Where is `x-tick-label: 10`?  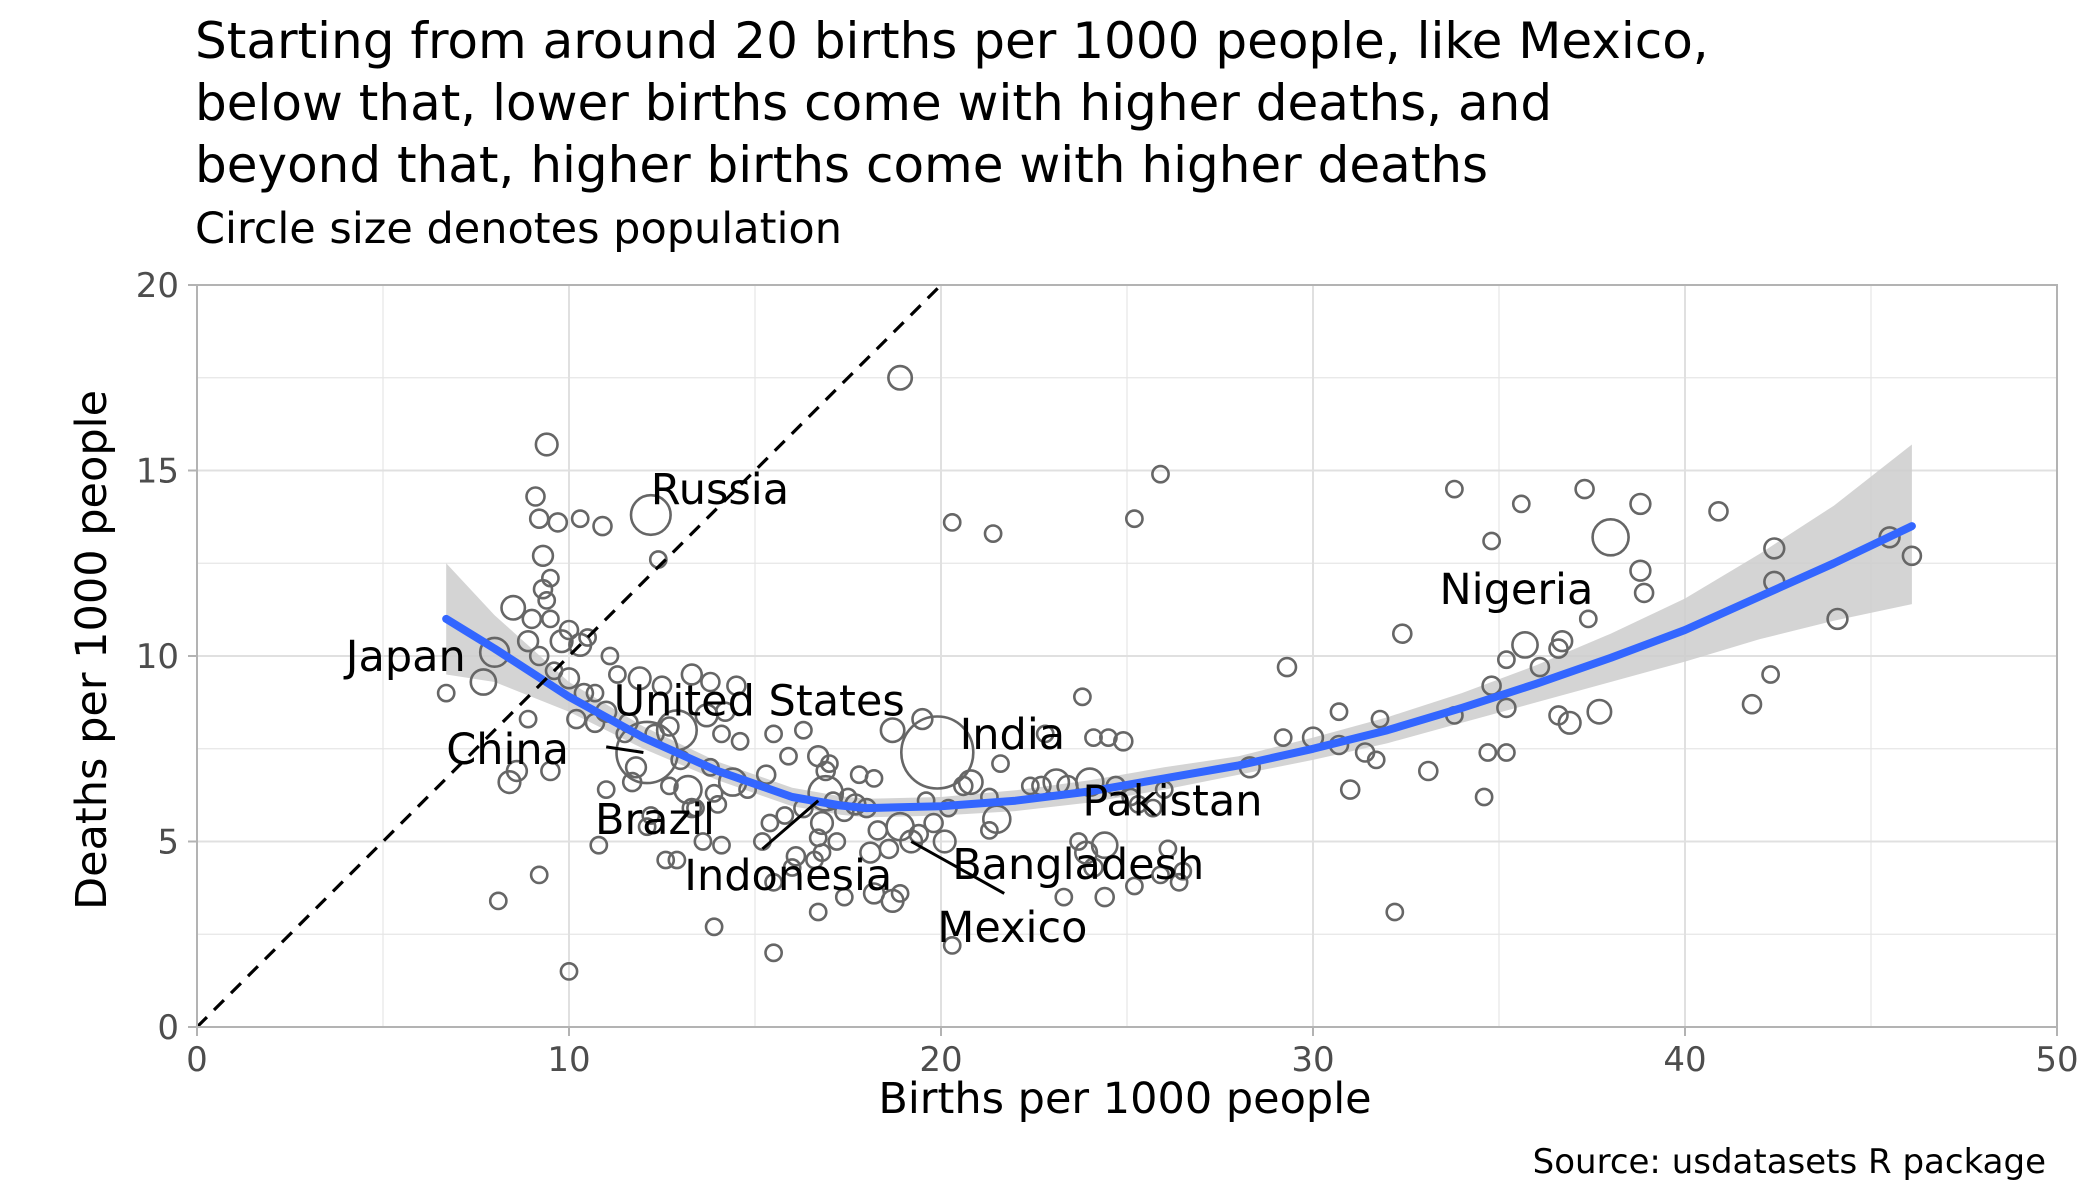
x-tick-label: 10 is located at coordinates (568, 1060).